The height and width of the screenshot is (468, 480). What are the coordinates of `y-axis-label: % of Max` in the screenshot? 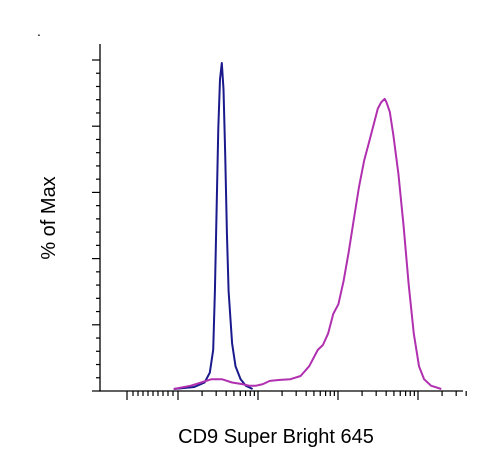 It's located at (49, 217).